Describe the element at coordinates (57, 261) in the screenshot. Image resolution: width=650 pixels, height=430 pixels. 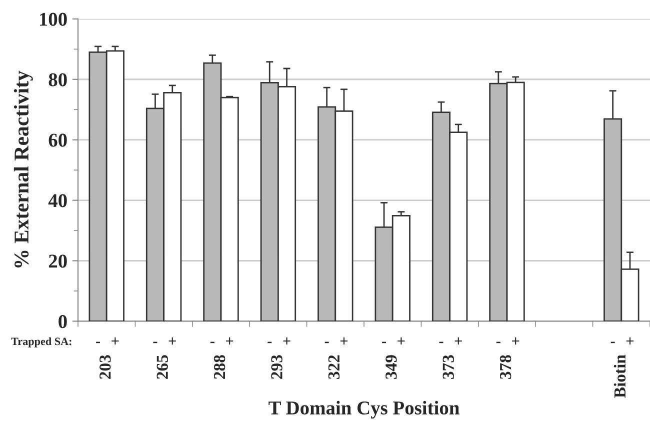
I see `y-tick-label: 20` at that location.